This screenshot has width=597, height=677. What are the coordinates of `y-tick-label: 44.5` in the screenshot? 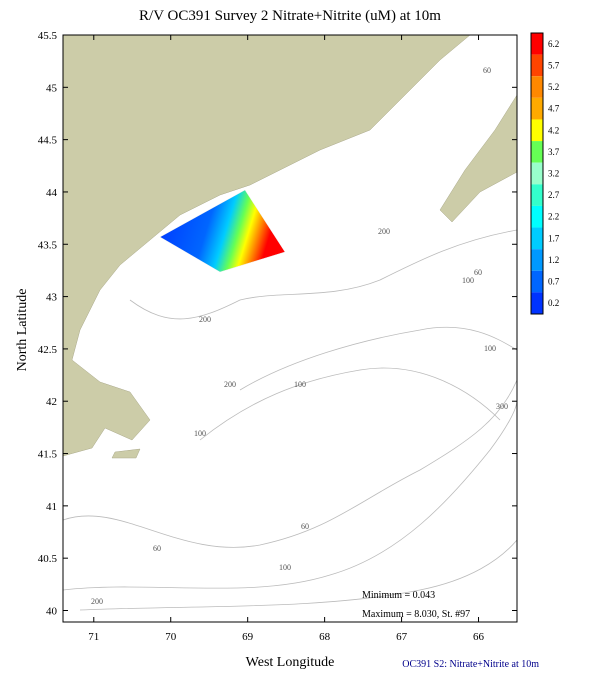 It's located at (48, 141).